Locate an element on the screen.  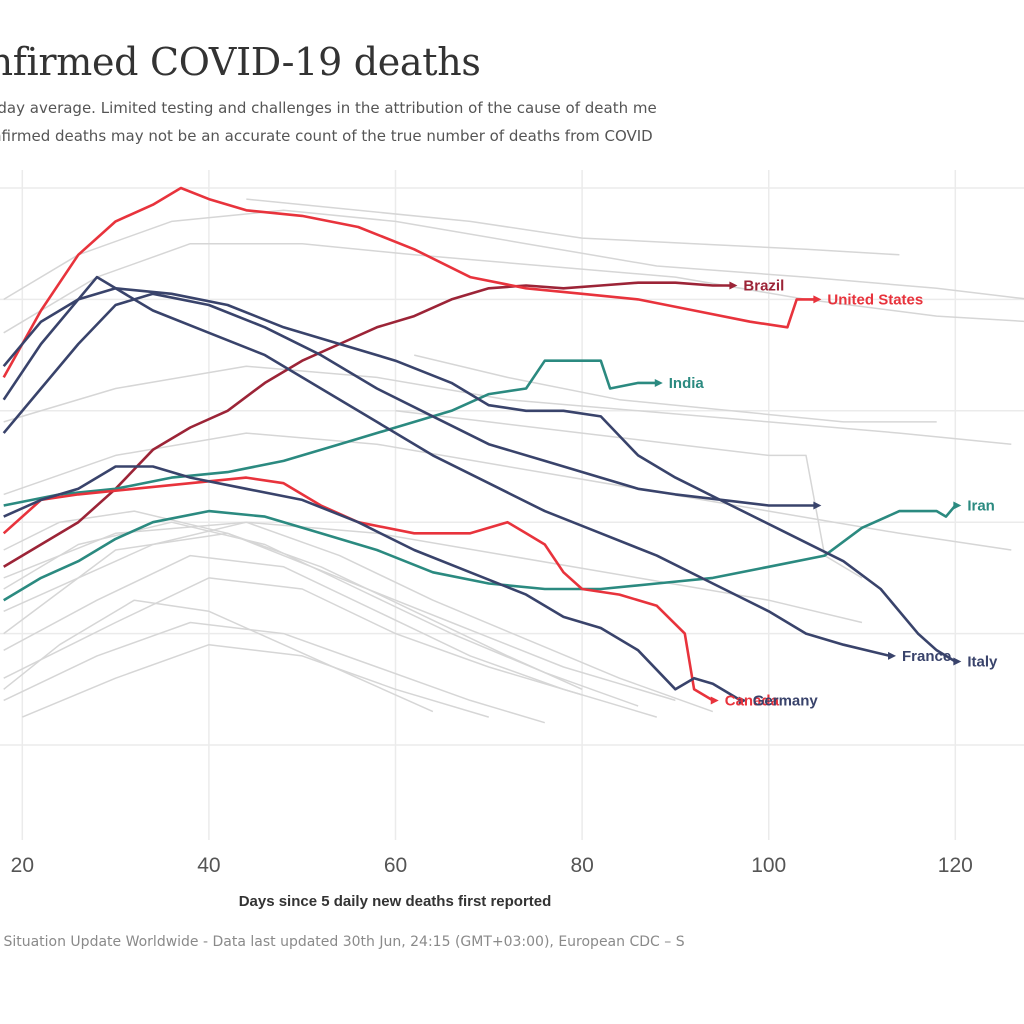
series-label-india: India is located at coordinates (687, 383).